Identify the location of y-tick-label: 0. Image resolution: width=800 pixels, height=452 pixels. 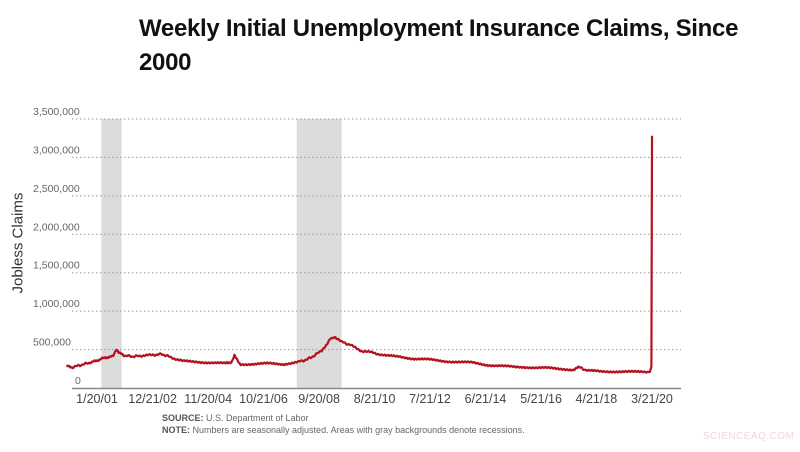
(78, 381).